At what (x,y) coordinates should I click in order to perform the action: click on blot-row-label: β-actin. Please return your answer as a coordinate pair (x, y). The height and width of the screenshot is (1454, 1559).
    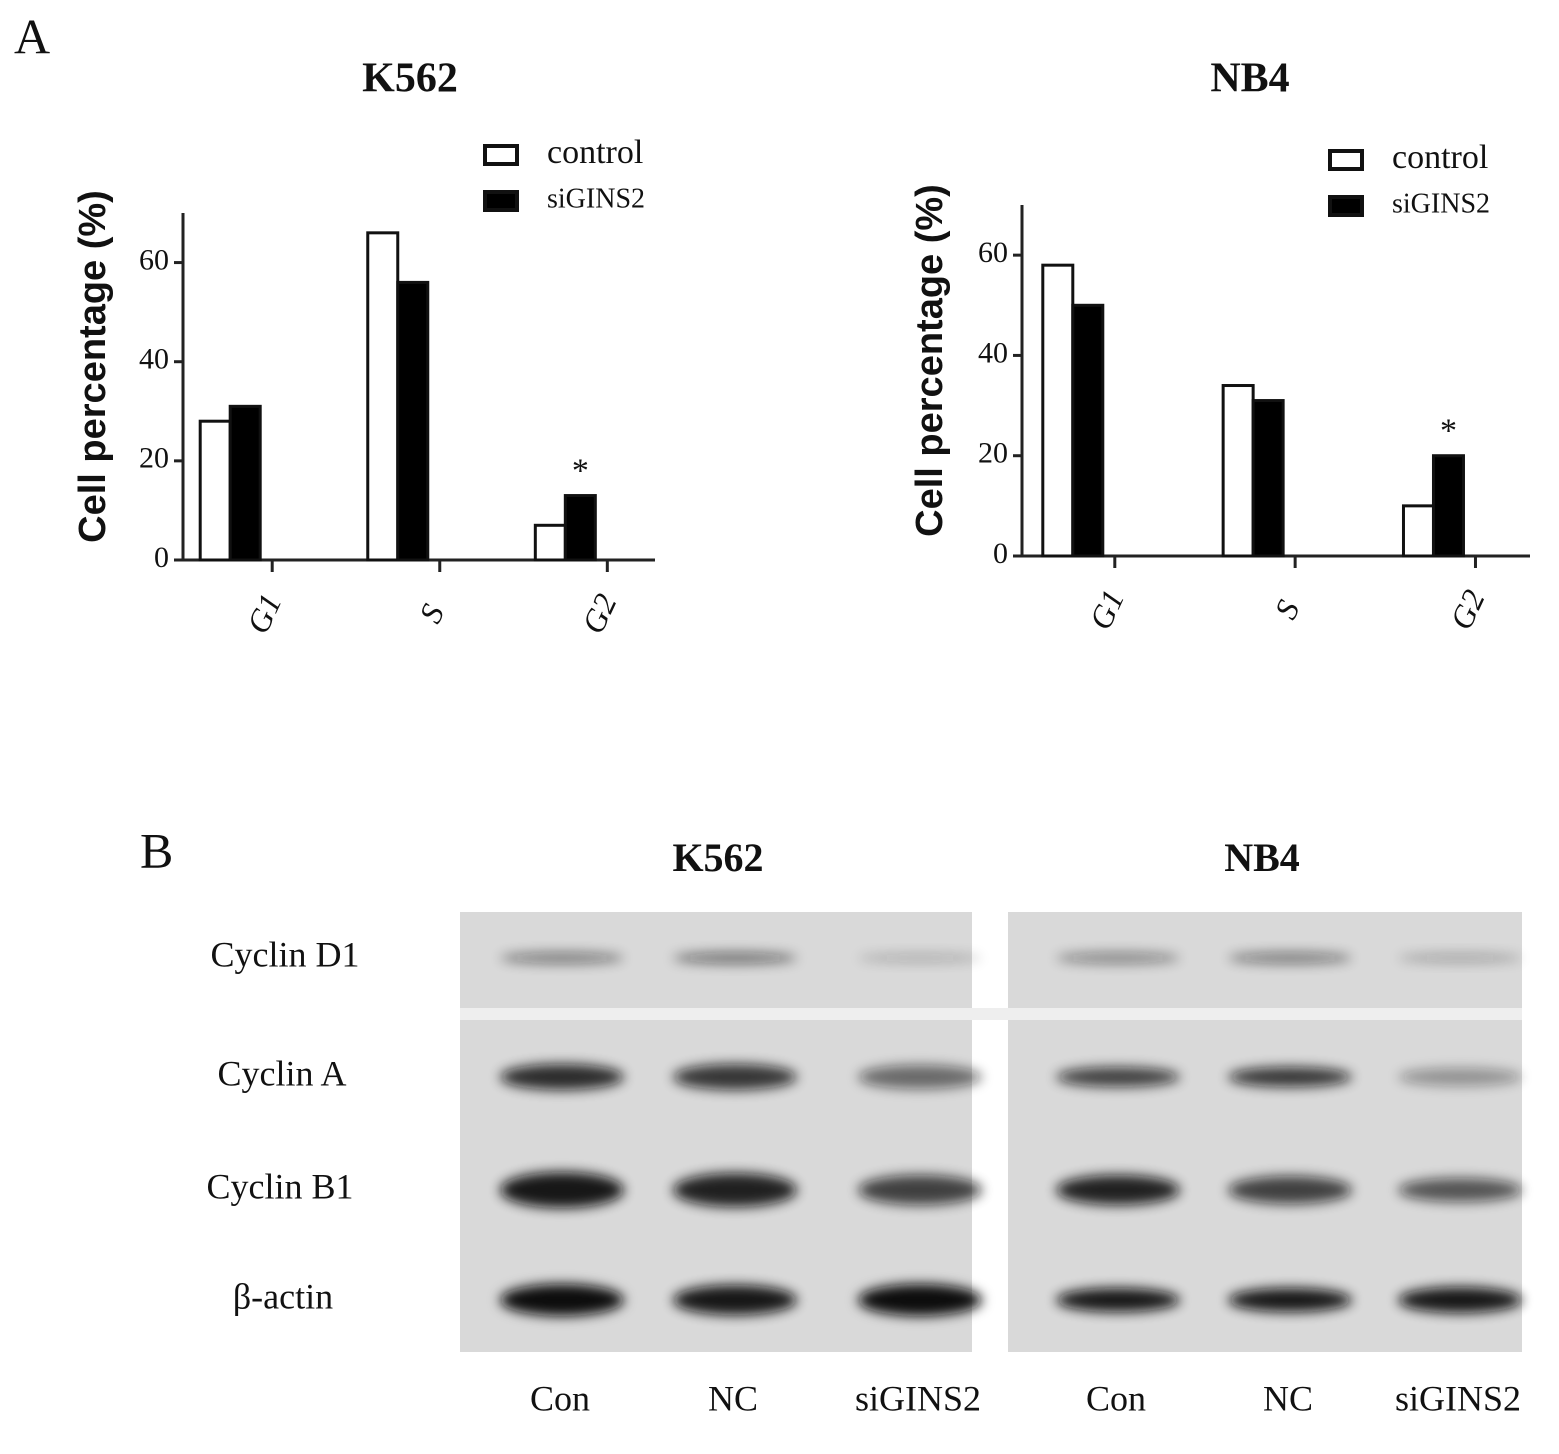
    Looking at the image, I should click on (283, 1296).